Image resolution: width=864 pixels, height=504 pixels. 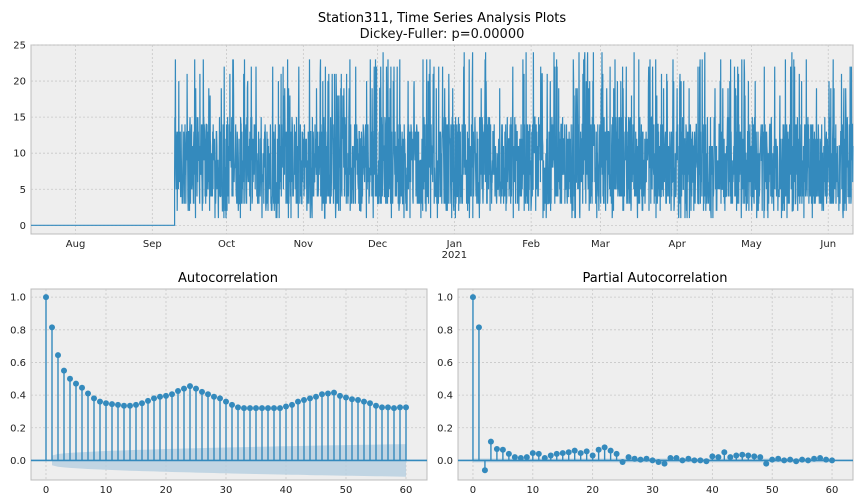 What do you see at coordinates (23, 190) in the screenshot?
I see `ts-ytick-label: 5` at bounding box center [23, 190].